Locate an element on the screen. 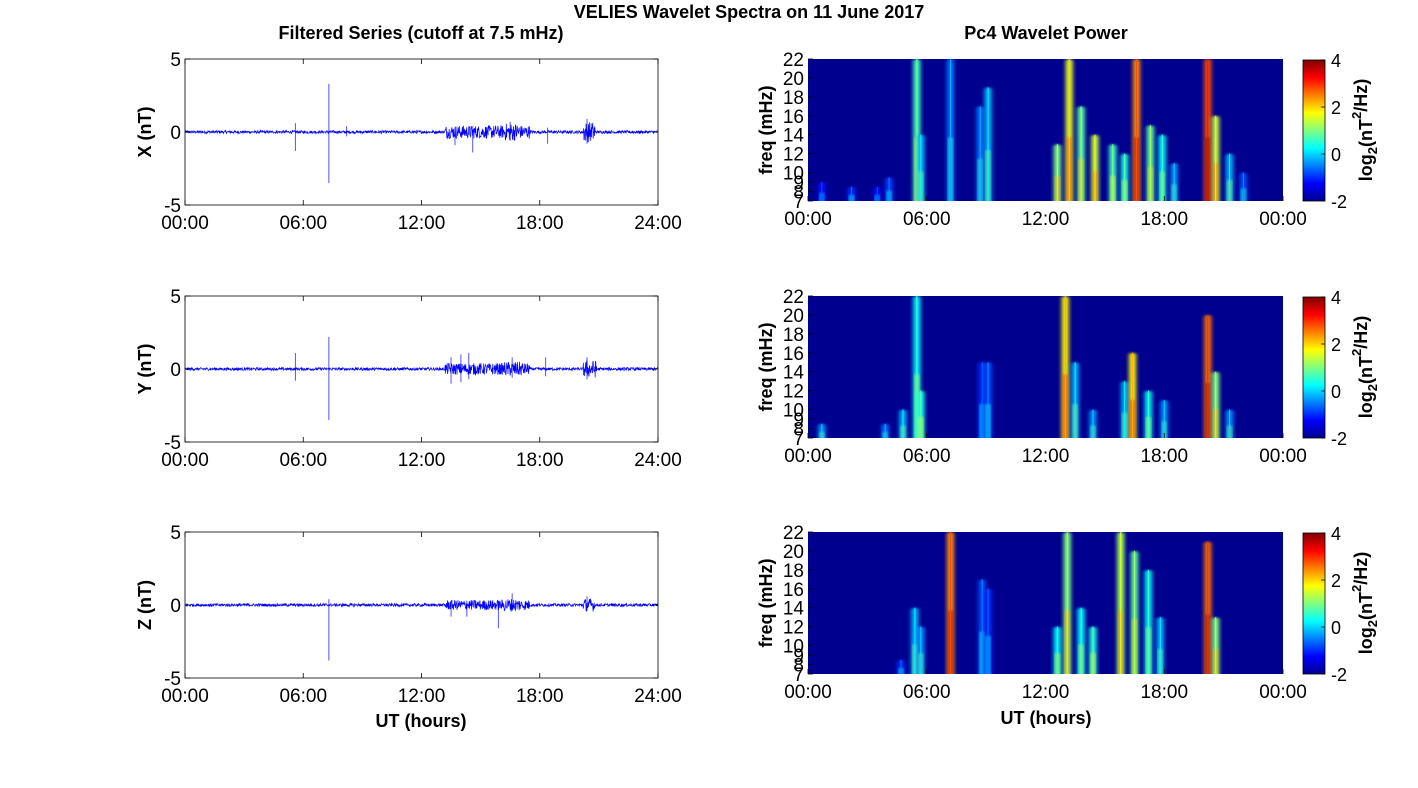  timeseries-panel-z: 00:00 06:00 12:00 18:00 24:00 -5 0 5 Z (nT) is located at coordinates (408, 615).